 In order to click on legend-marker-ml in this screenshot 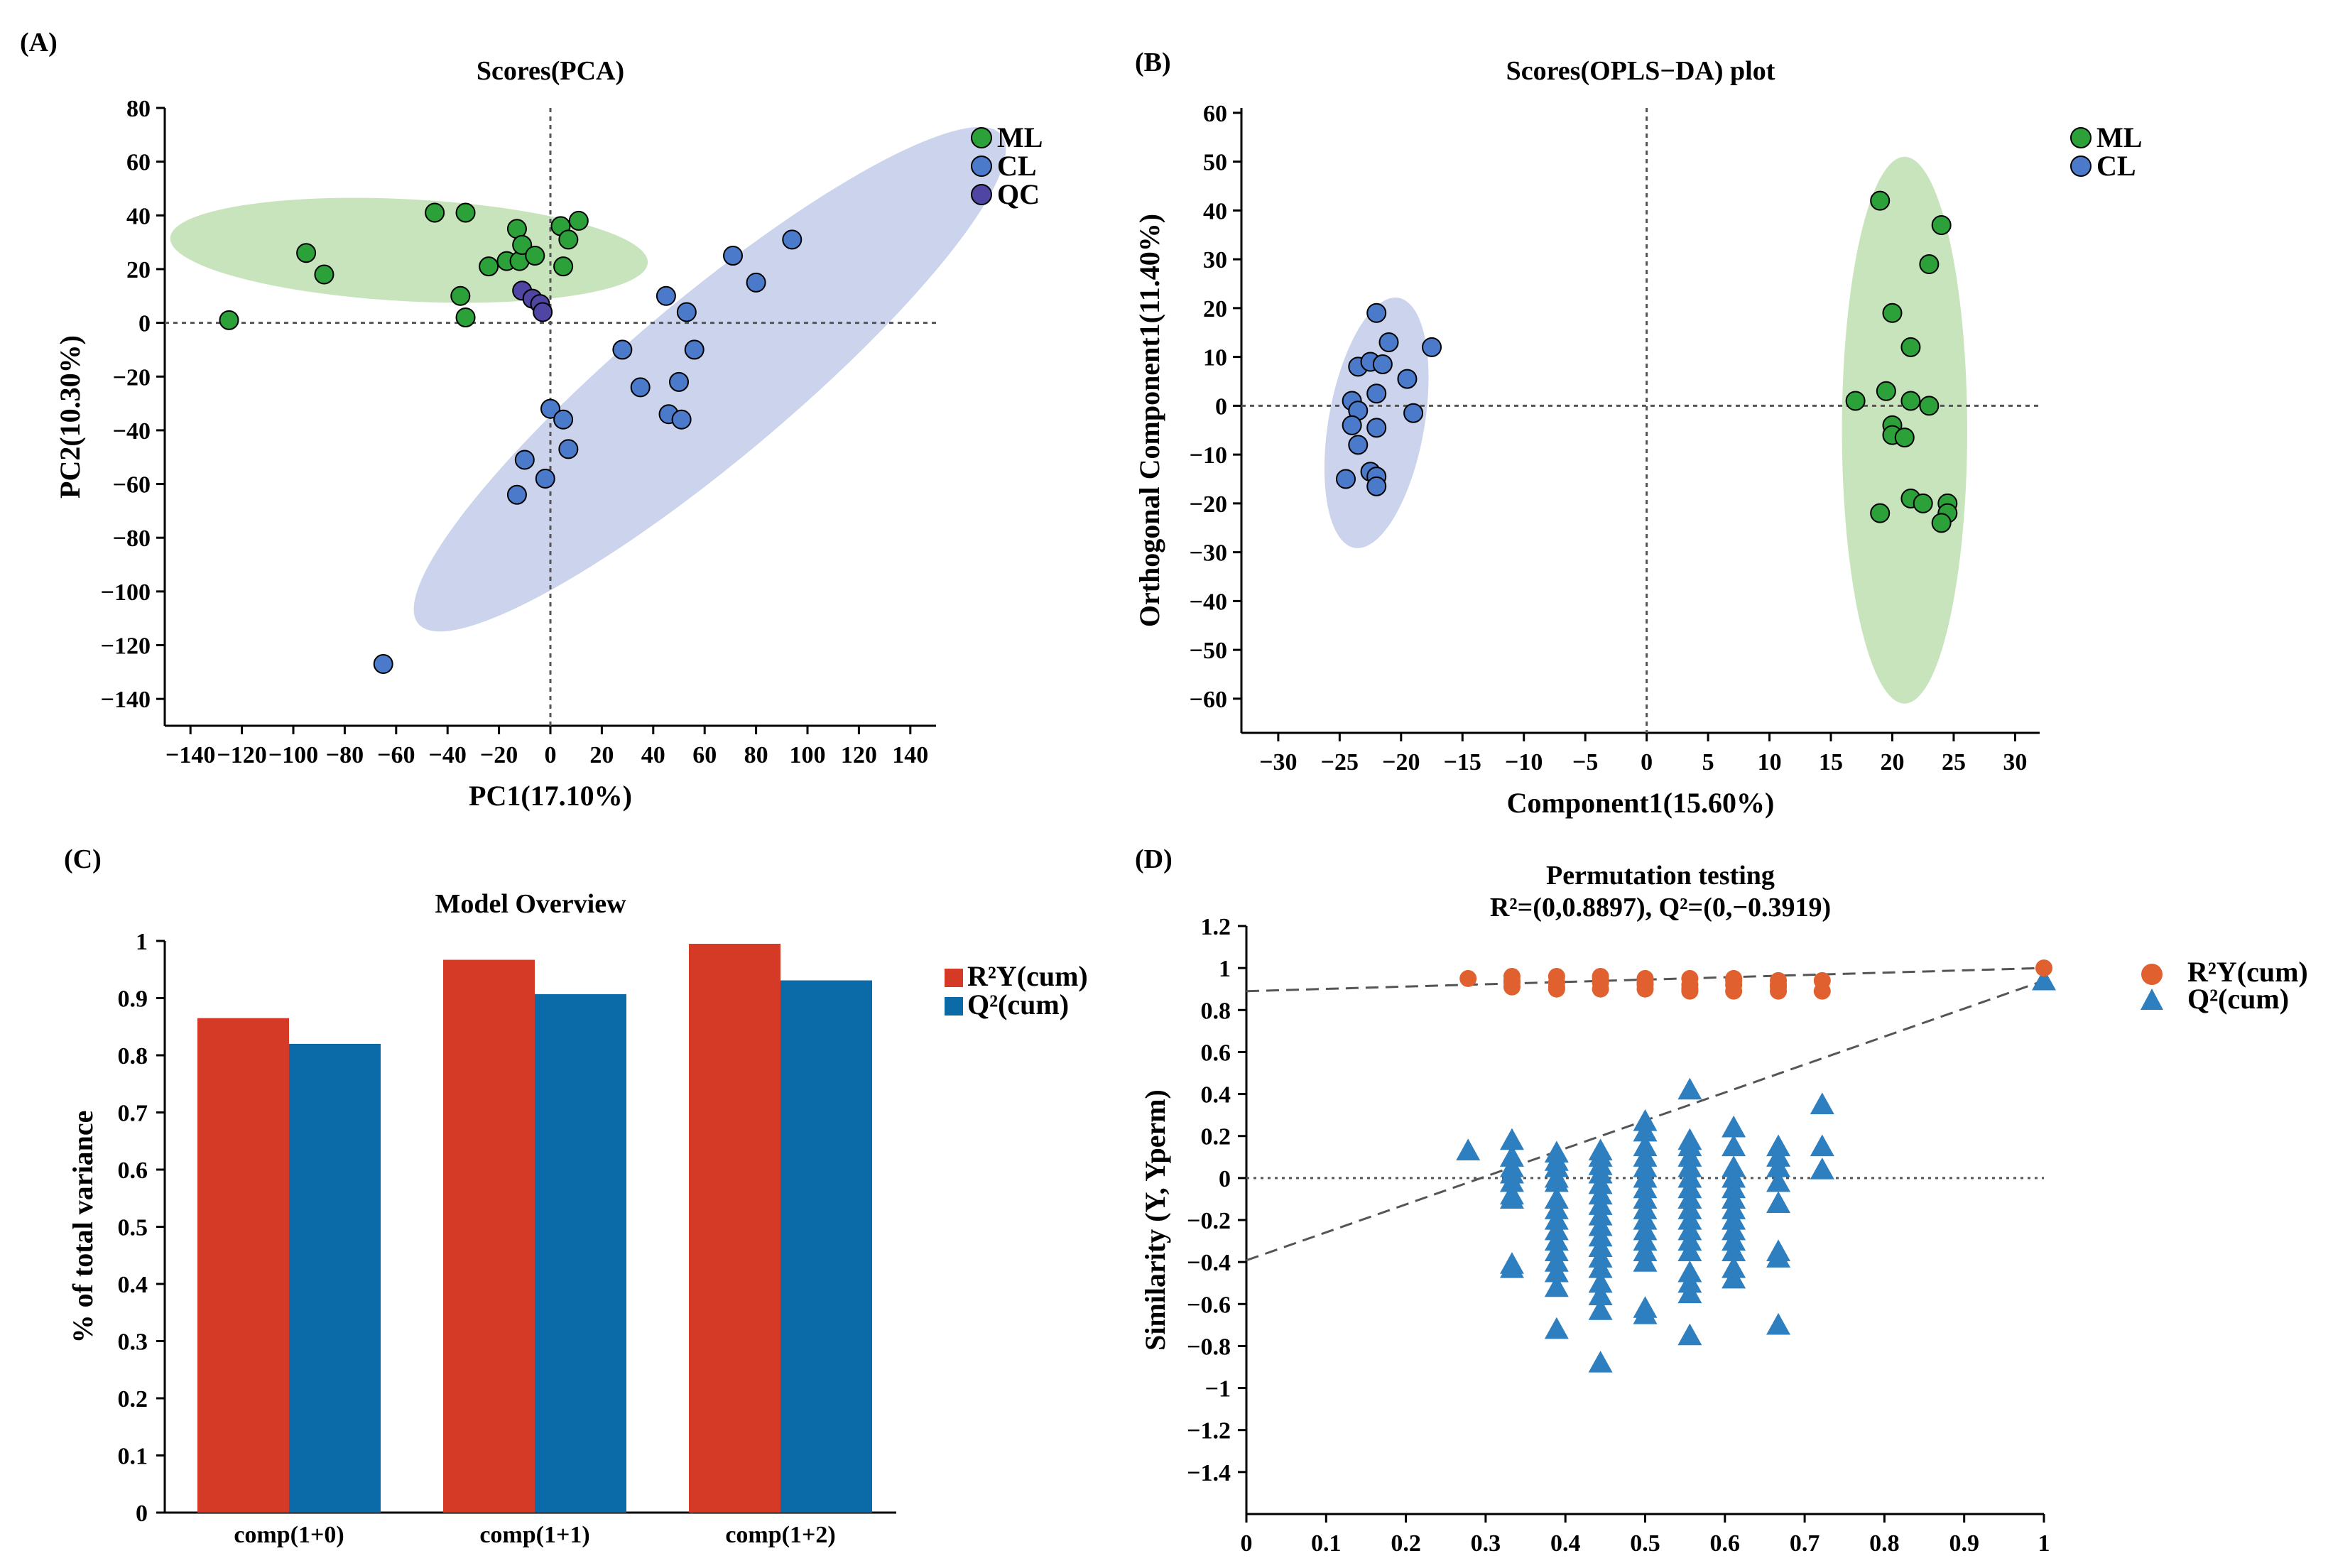, I will do `click(982, 137)`.